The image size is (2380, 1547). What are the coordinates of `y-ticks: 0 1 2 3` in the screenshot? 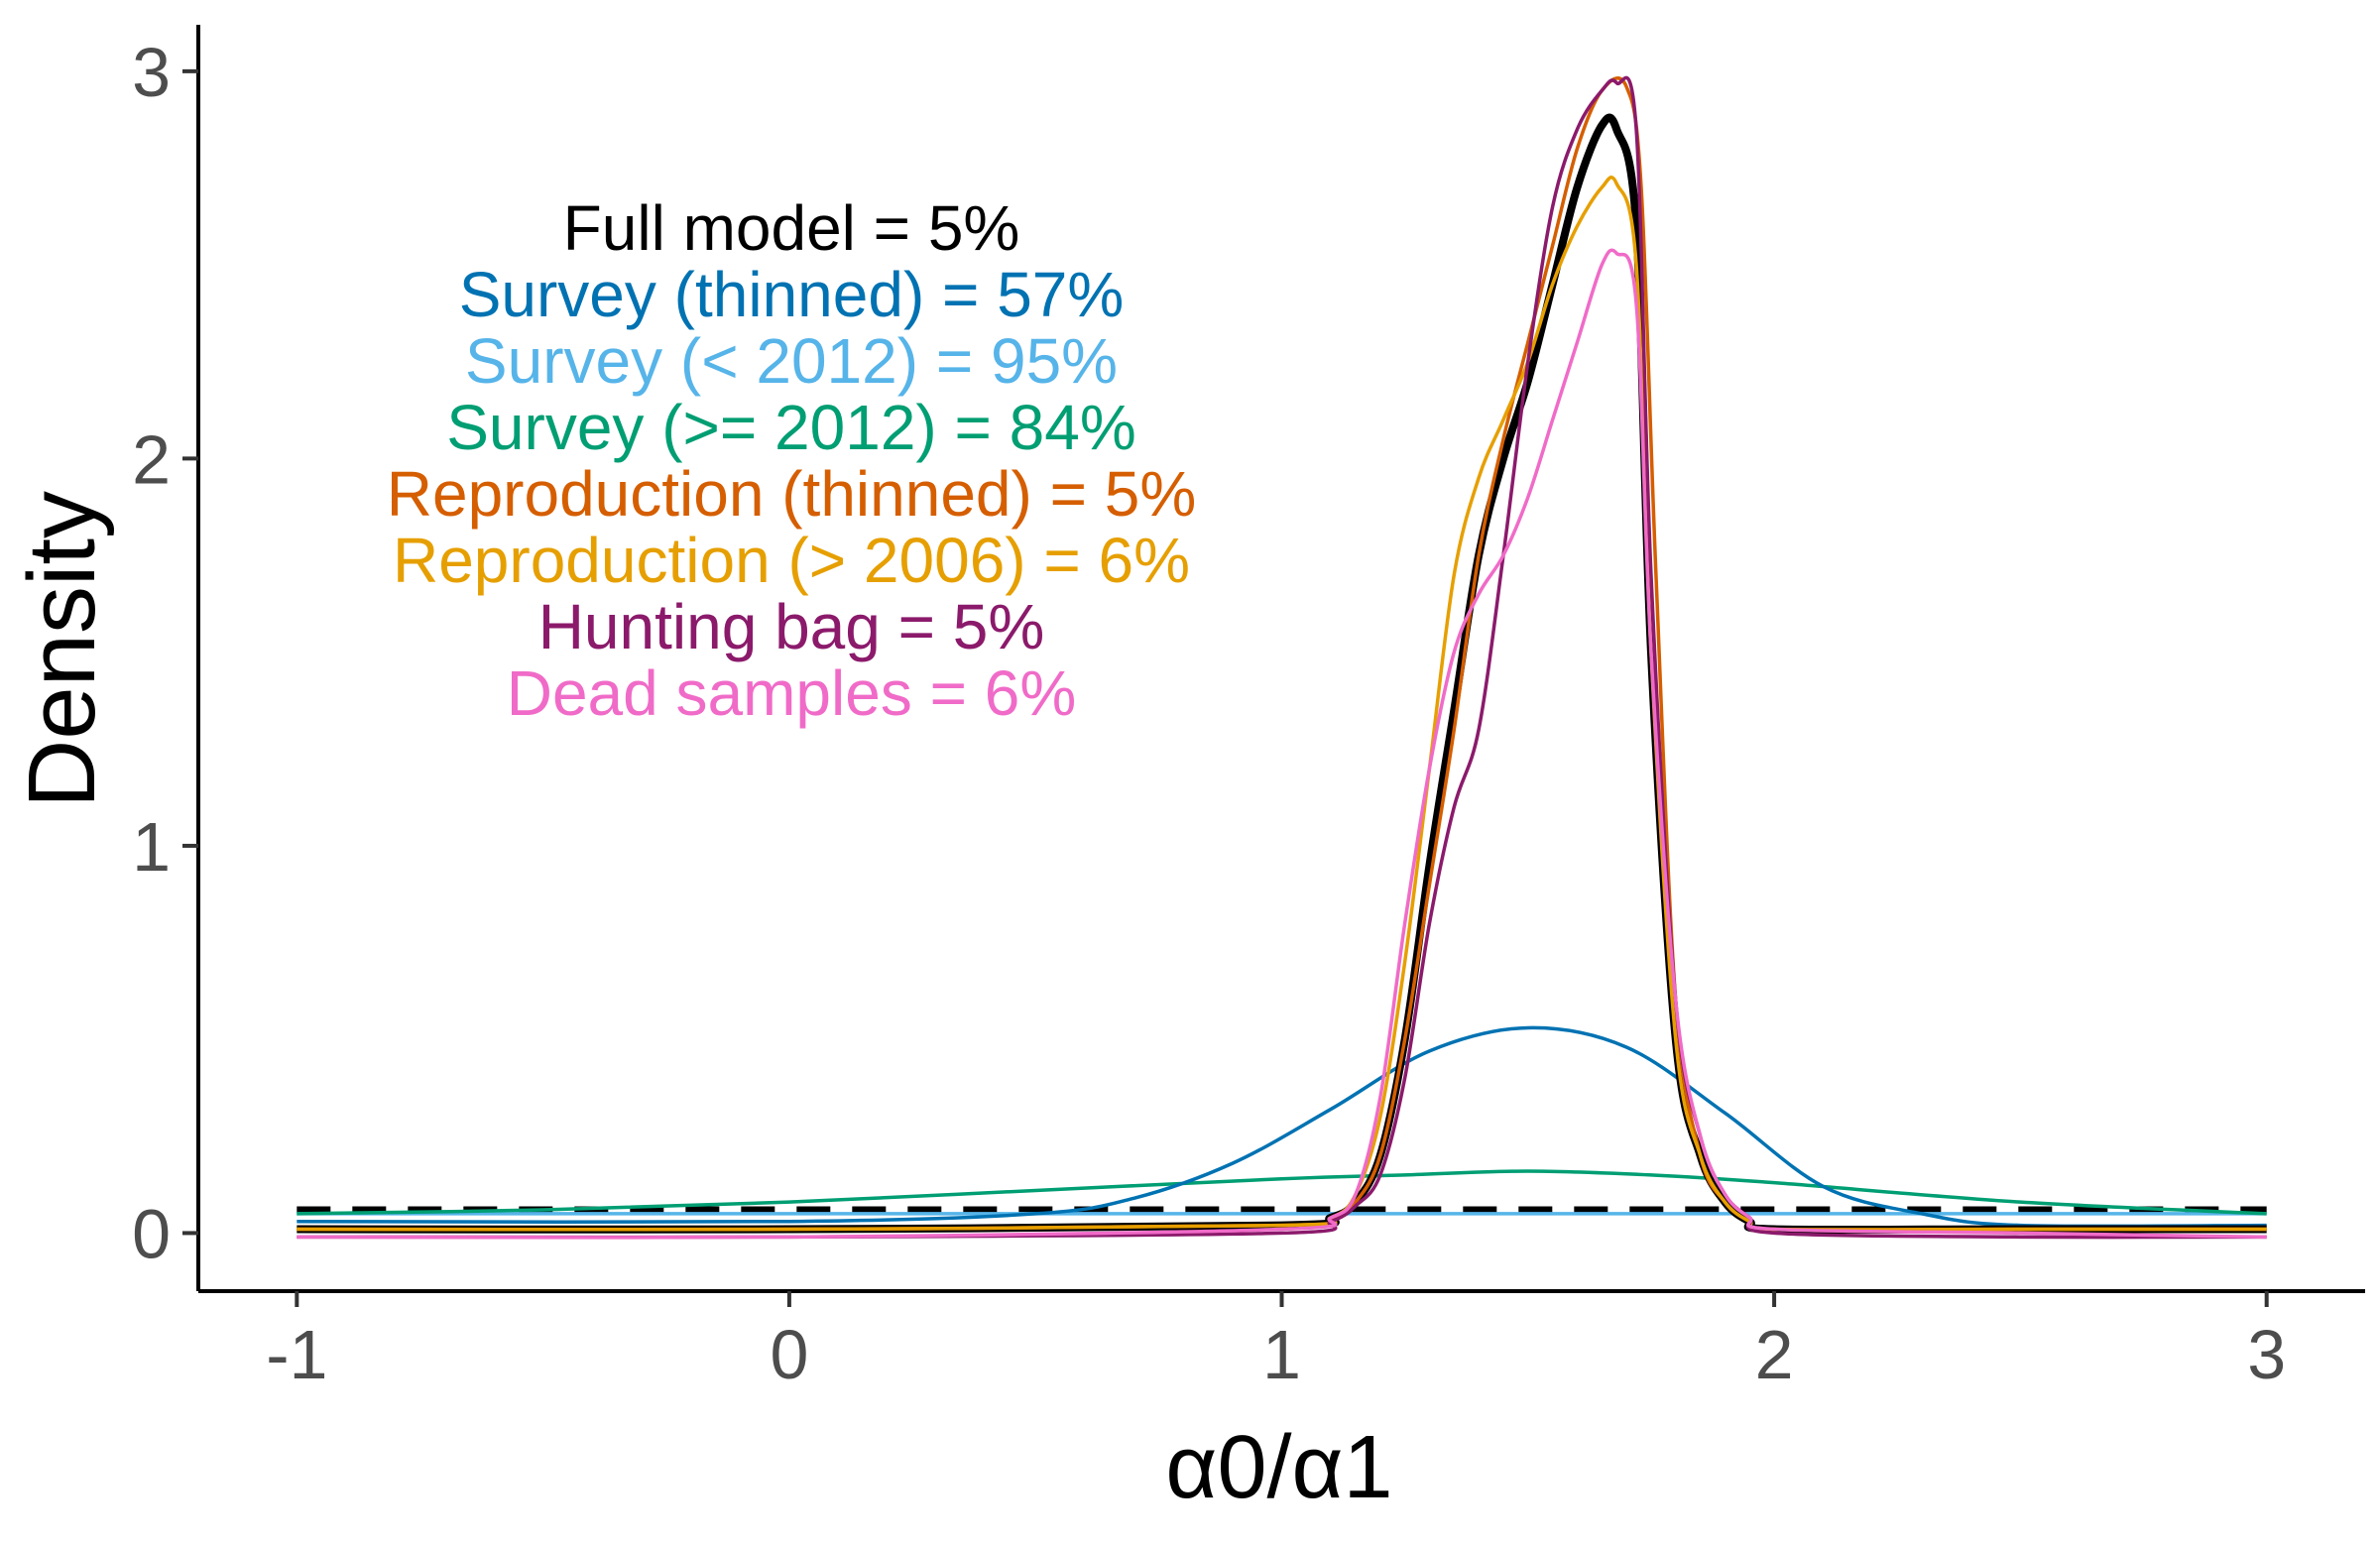 It's located at (165, 653).